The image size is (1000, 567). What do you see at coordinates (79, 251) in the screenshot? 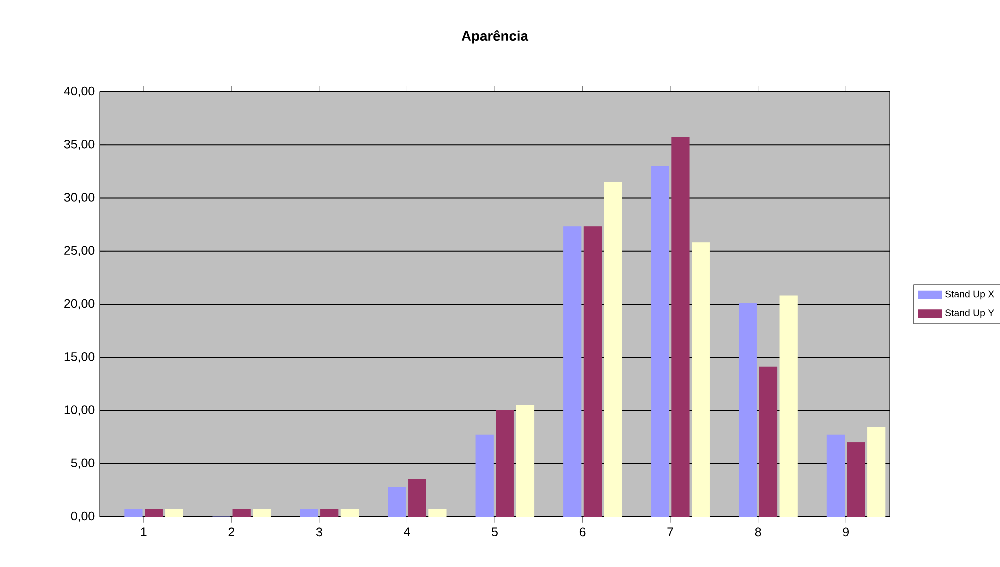
I see `y-tick-label: 25,00` at bounding box center [79, 251].